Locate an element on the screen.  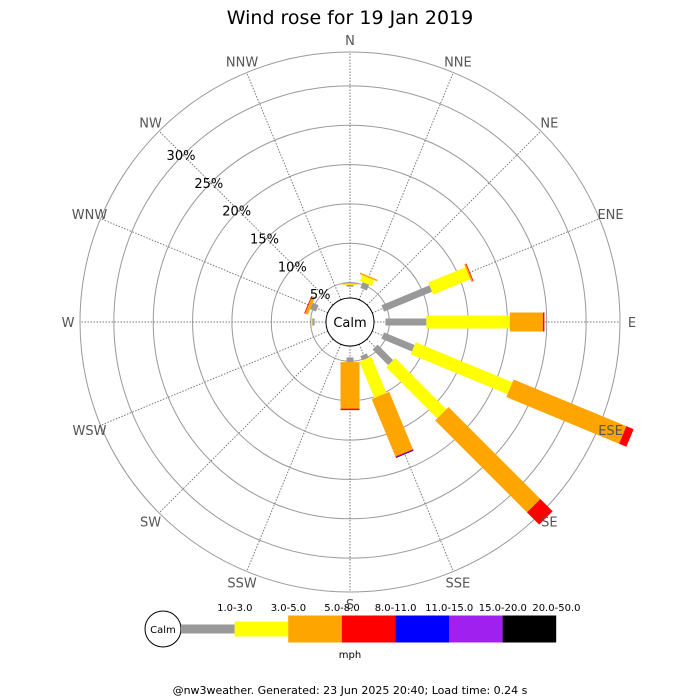
legend-bin-label: 5.0-8.0 is located at coordinates (341, 608).